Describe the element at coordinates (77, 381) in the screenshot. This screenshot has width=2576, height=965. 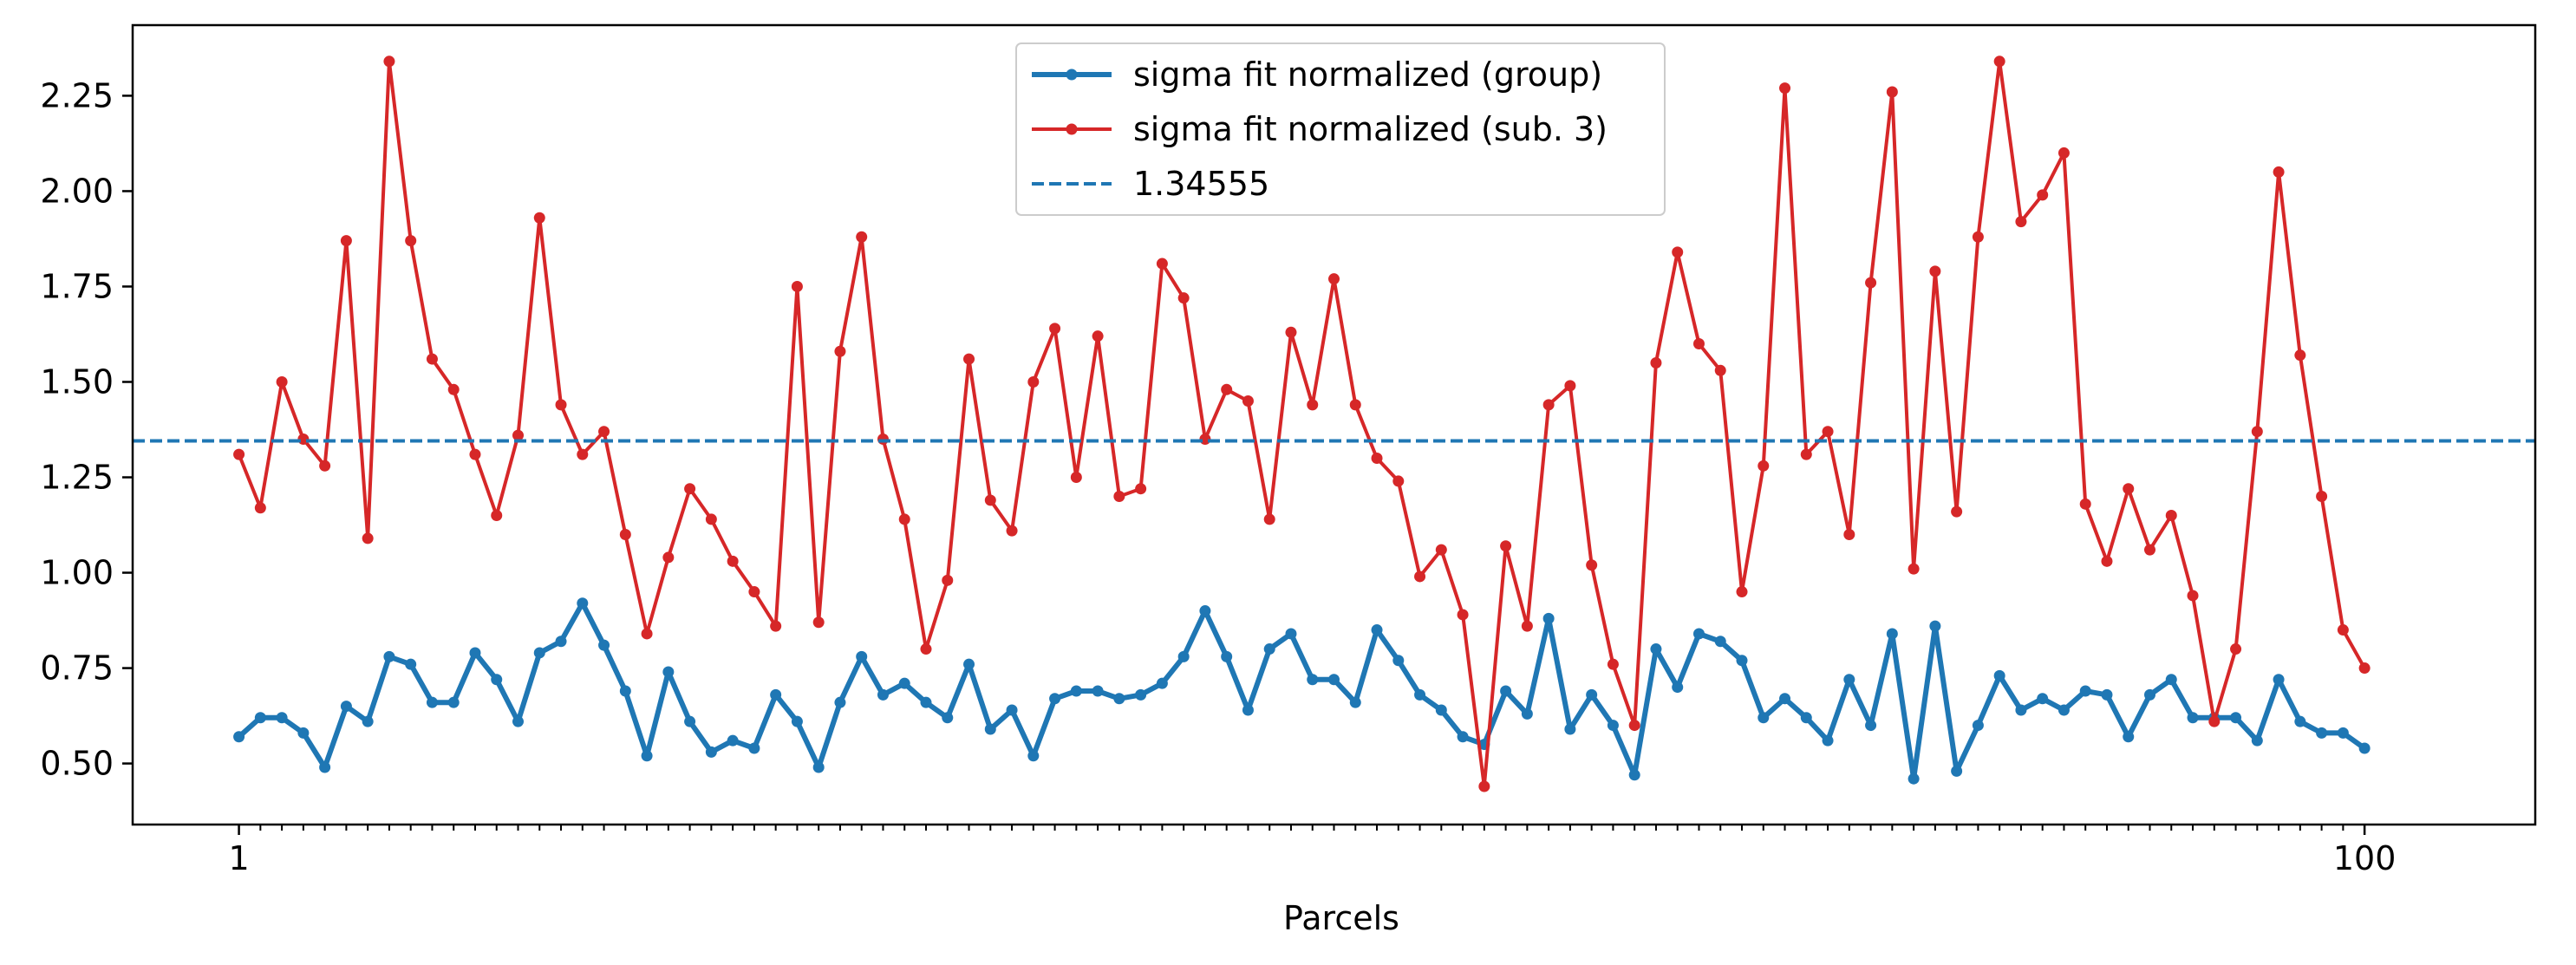
I see `y-tick-label: 1.50` at that location.